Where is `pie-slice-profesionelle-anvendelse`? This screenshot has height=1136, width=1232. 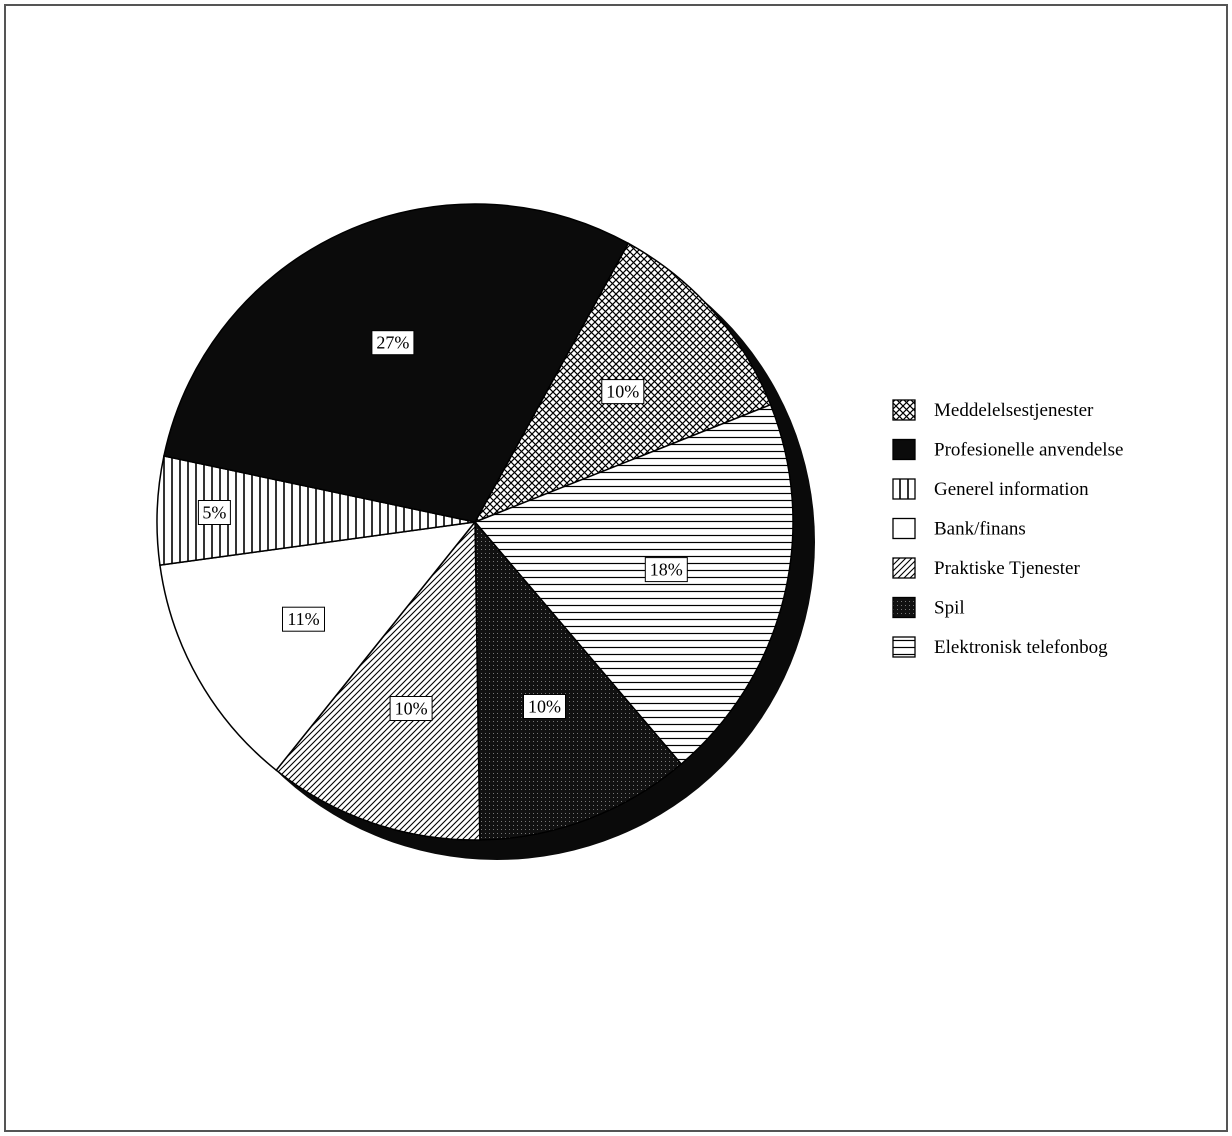 pie-slice-profesionelle-anvendelse is located at coordinates (396, 363).